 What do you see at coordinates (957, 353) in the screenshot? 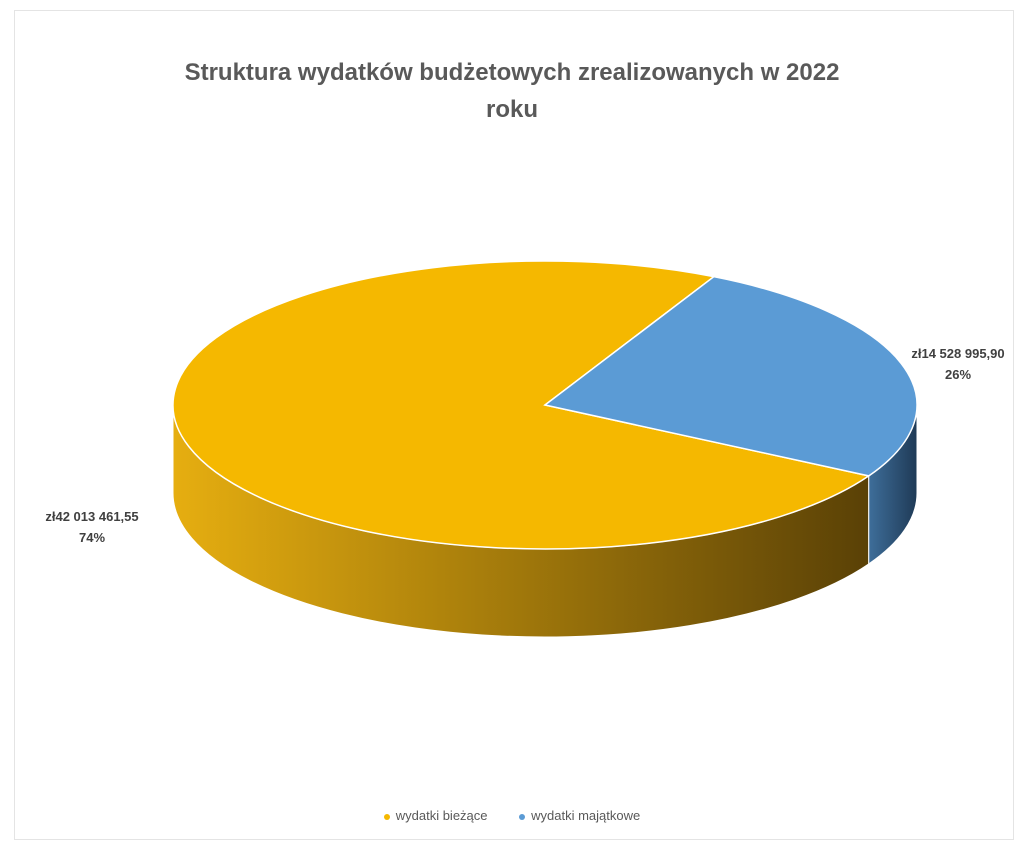
I see `data-label-value-wydatki-majatkowe: zł14 528 995,90` at bounding box center [957, 353].